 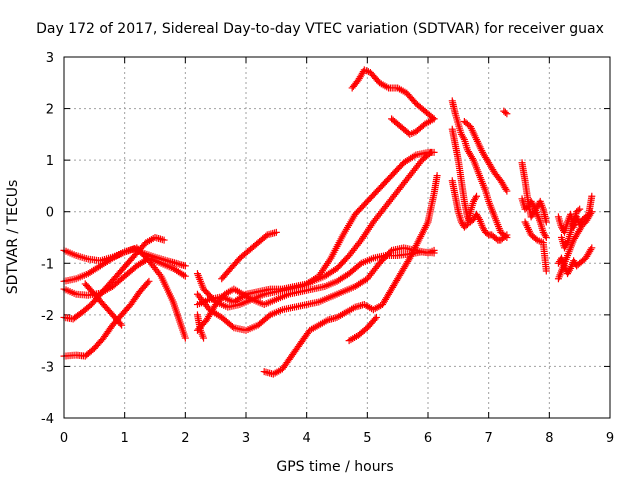 I want to click on x-tick-label: 1, so click(x=125, y=438).